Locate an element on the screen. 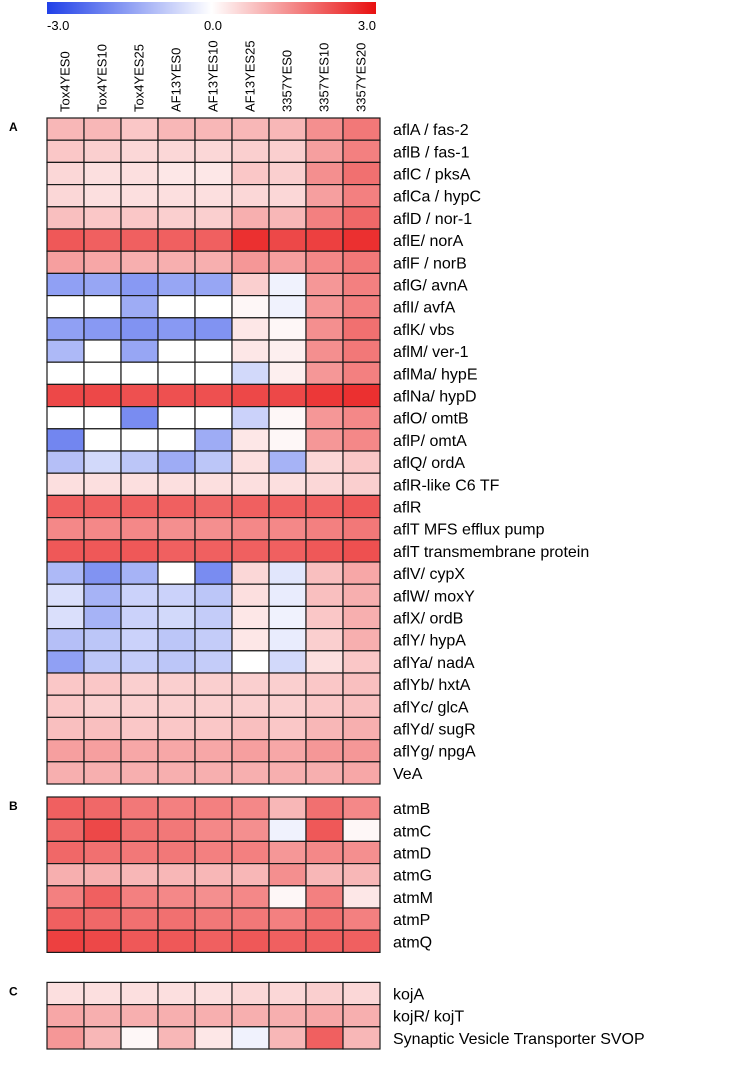  row-label: aflYg/ npgA is located at coordinates (434, 752).